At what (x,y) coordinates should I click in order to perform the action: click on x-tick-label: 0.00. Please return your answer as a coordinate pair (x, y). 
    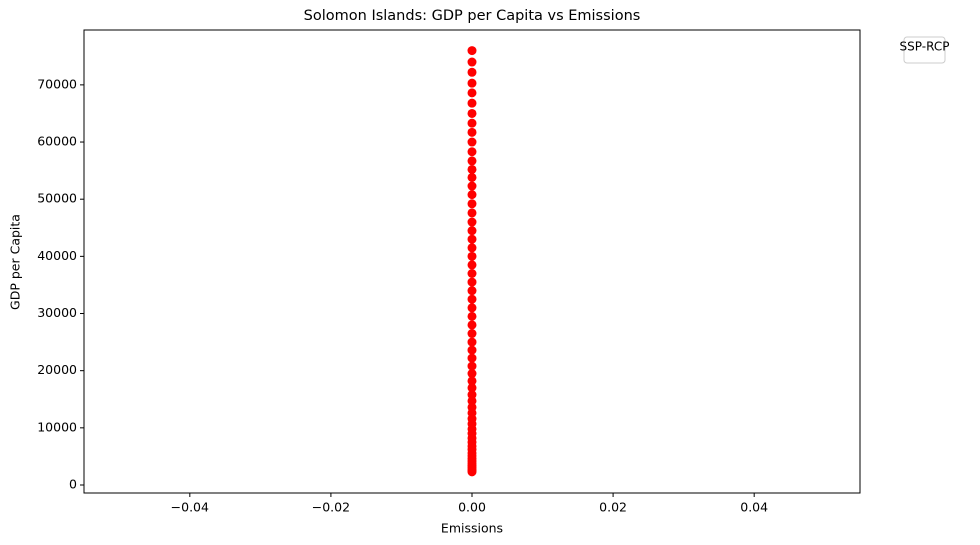
    Looking at the image, I should click on (472, 507).